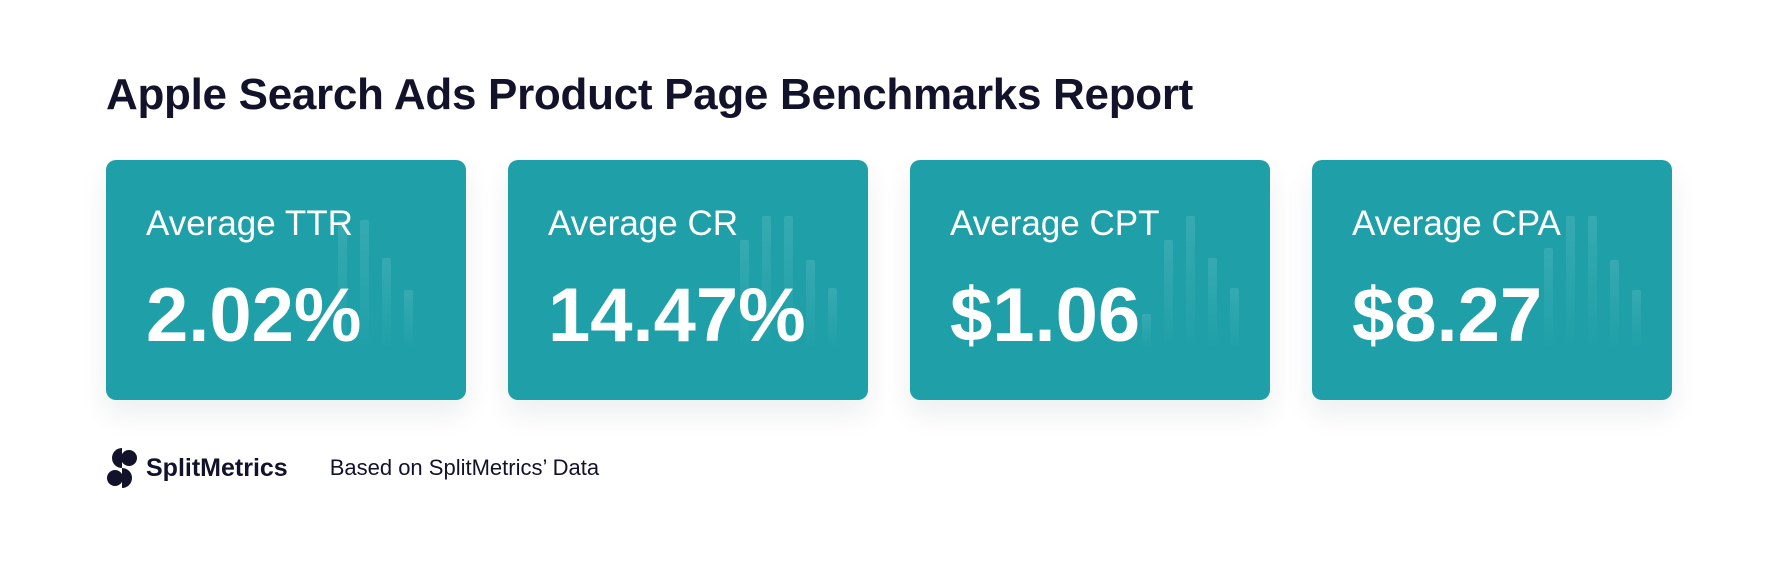 Image resolution: width=1780 pixels, height=568 pixels. I want to click on metric-label: Average TTR, so click(249, 223).